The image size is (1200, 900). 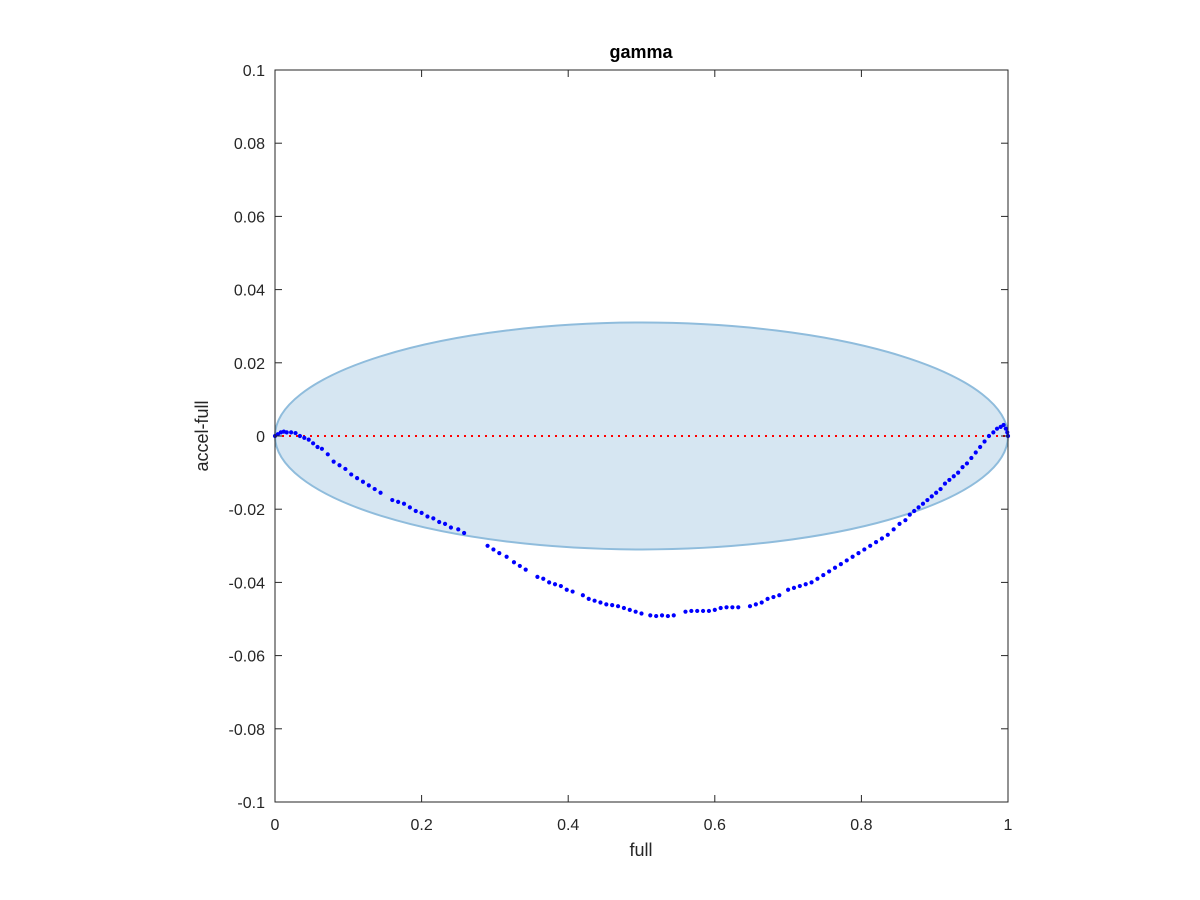 What do you see at coordinates (421, 825) in the screenshot?
I see `x-tick-label: 0.2` at bounding box center [421, 825].